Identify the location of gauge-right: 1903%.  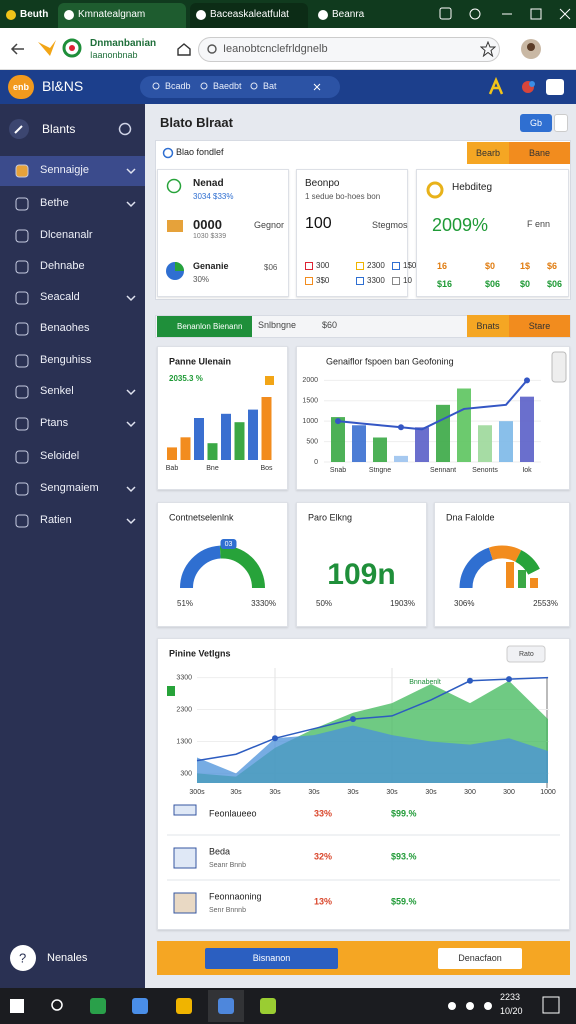
(402, 603).